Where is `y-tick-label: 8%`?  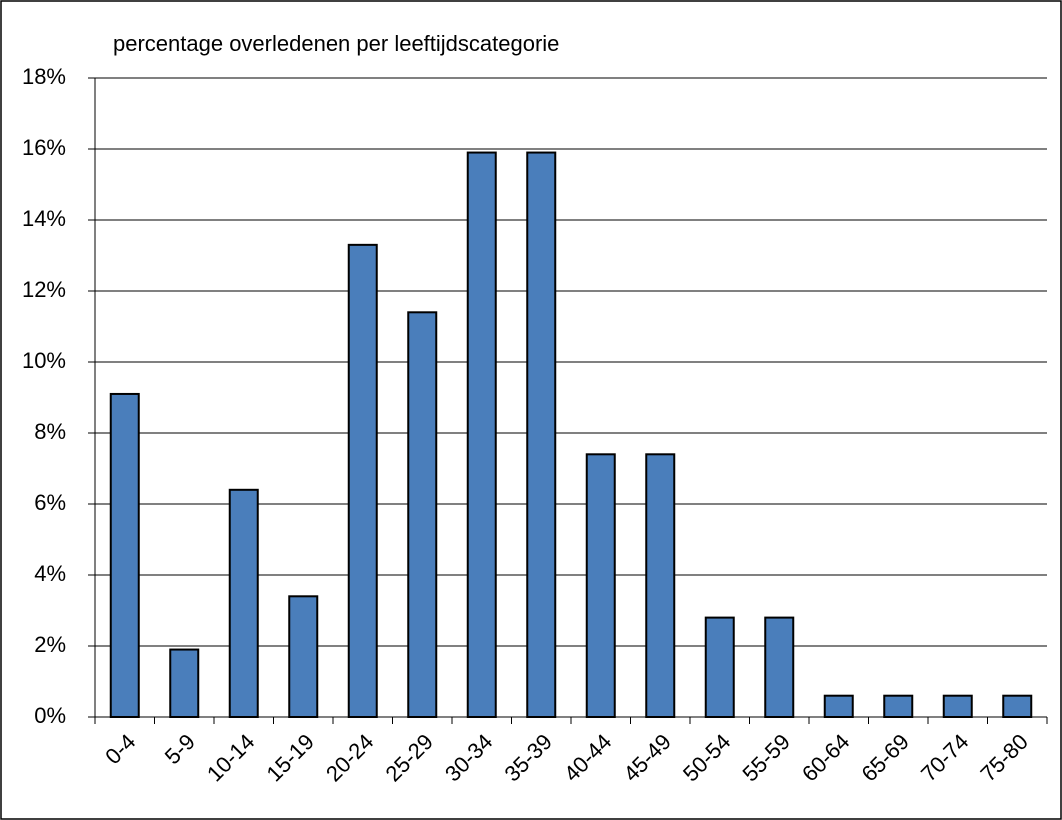
y-tick-label: 8% is located at coordinates (50, 431).